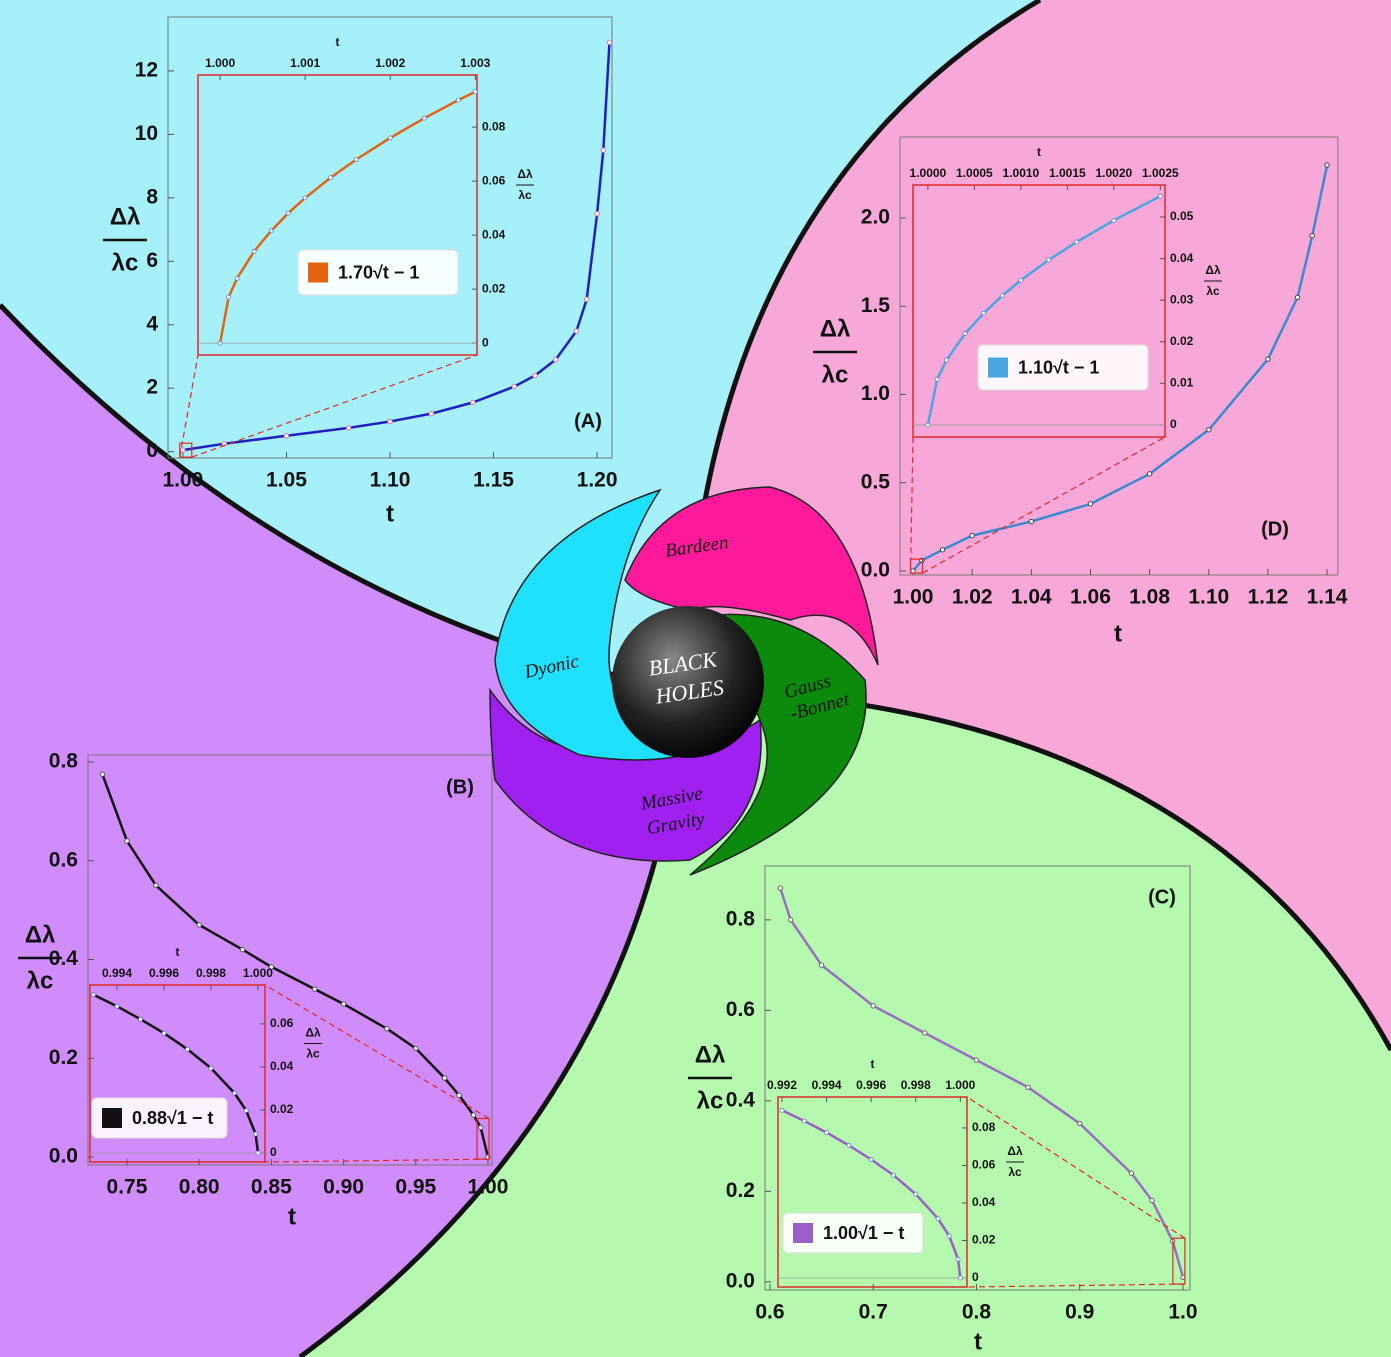 The image size is (1391, 1357). Describe the element at coordinates (390, 480) in the screenshot. I see `x-tick-label: 1.10` at that location.